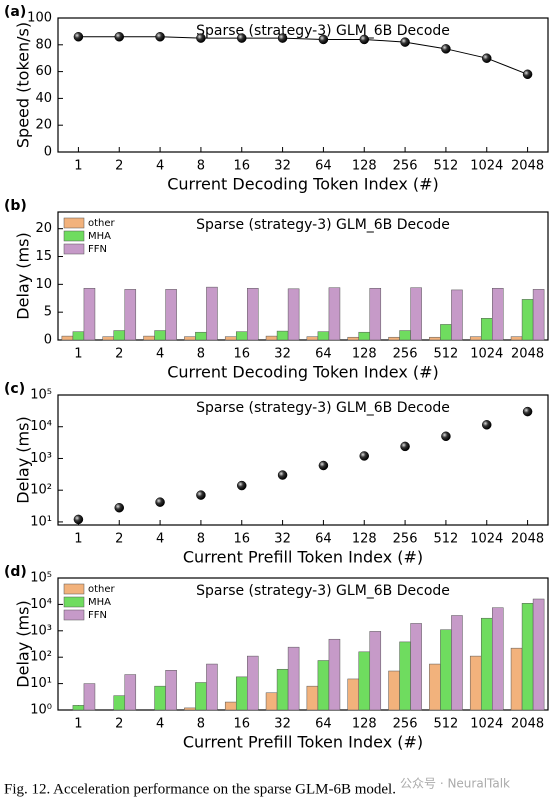  What do you see at coordinates (119, 724) in the screenshot?
I see `x-tick-label: 2` at bounding box center [119, 724].